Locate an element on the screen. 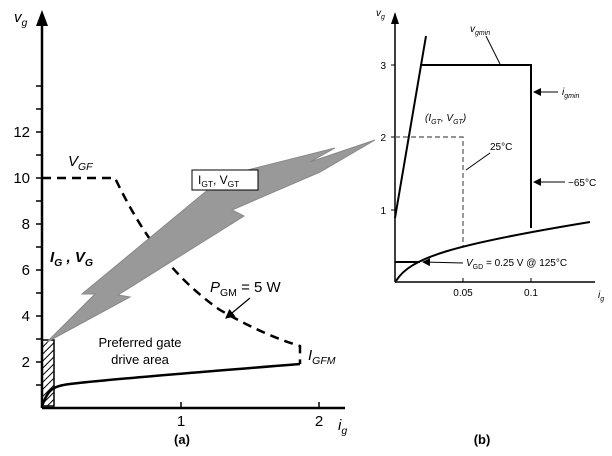  preferred-area-line: drive area is located at coordinates (140, 359).